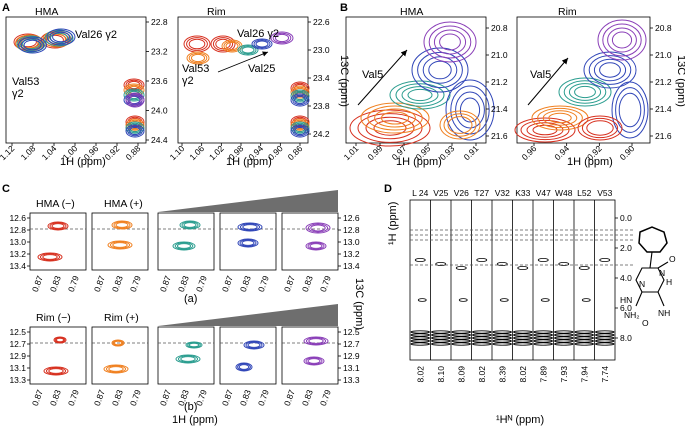  Describe the element at coordinates (502, 374) in the screenshot. I see `panel-d-hn: 8.39` at that location.